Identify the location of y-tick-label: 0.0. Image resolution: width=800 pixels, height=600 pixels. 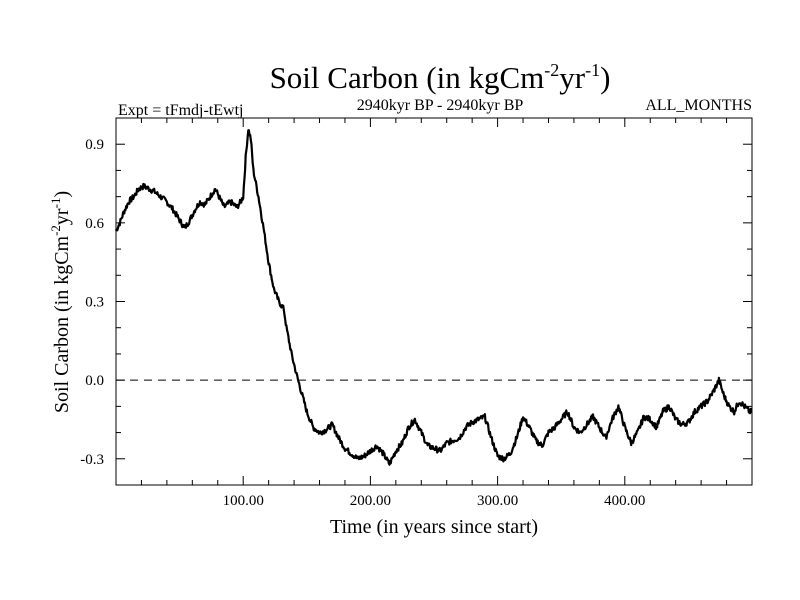
(94, 381).